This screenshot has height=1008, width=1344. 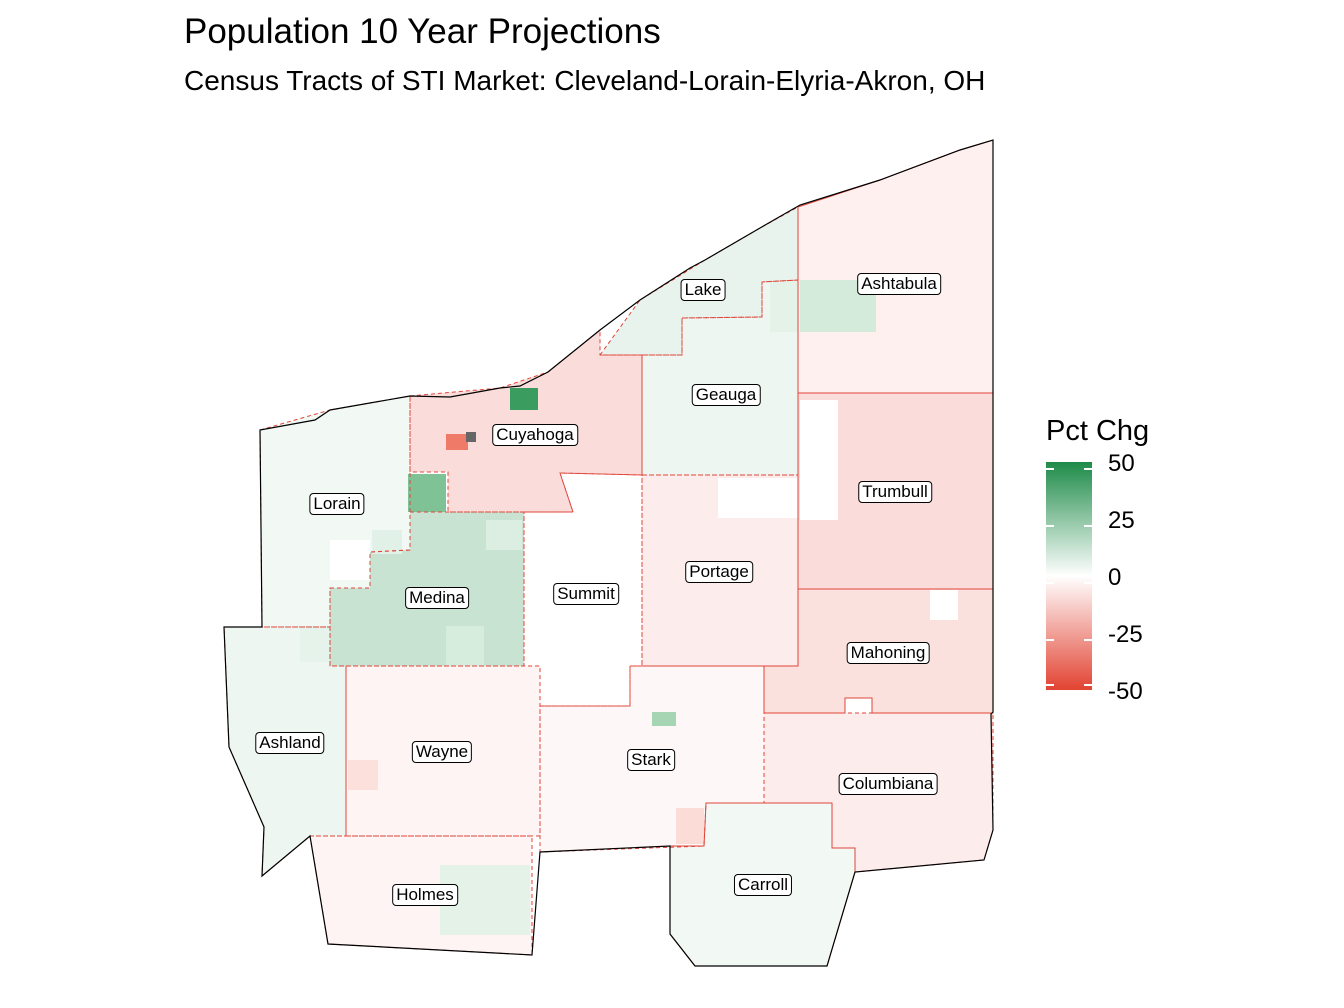 What do you see at coordinates (526, 421) in the screenshot?
I see `county-fill-cuyahoga` at bounding box center [526, 421].